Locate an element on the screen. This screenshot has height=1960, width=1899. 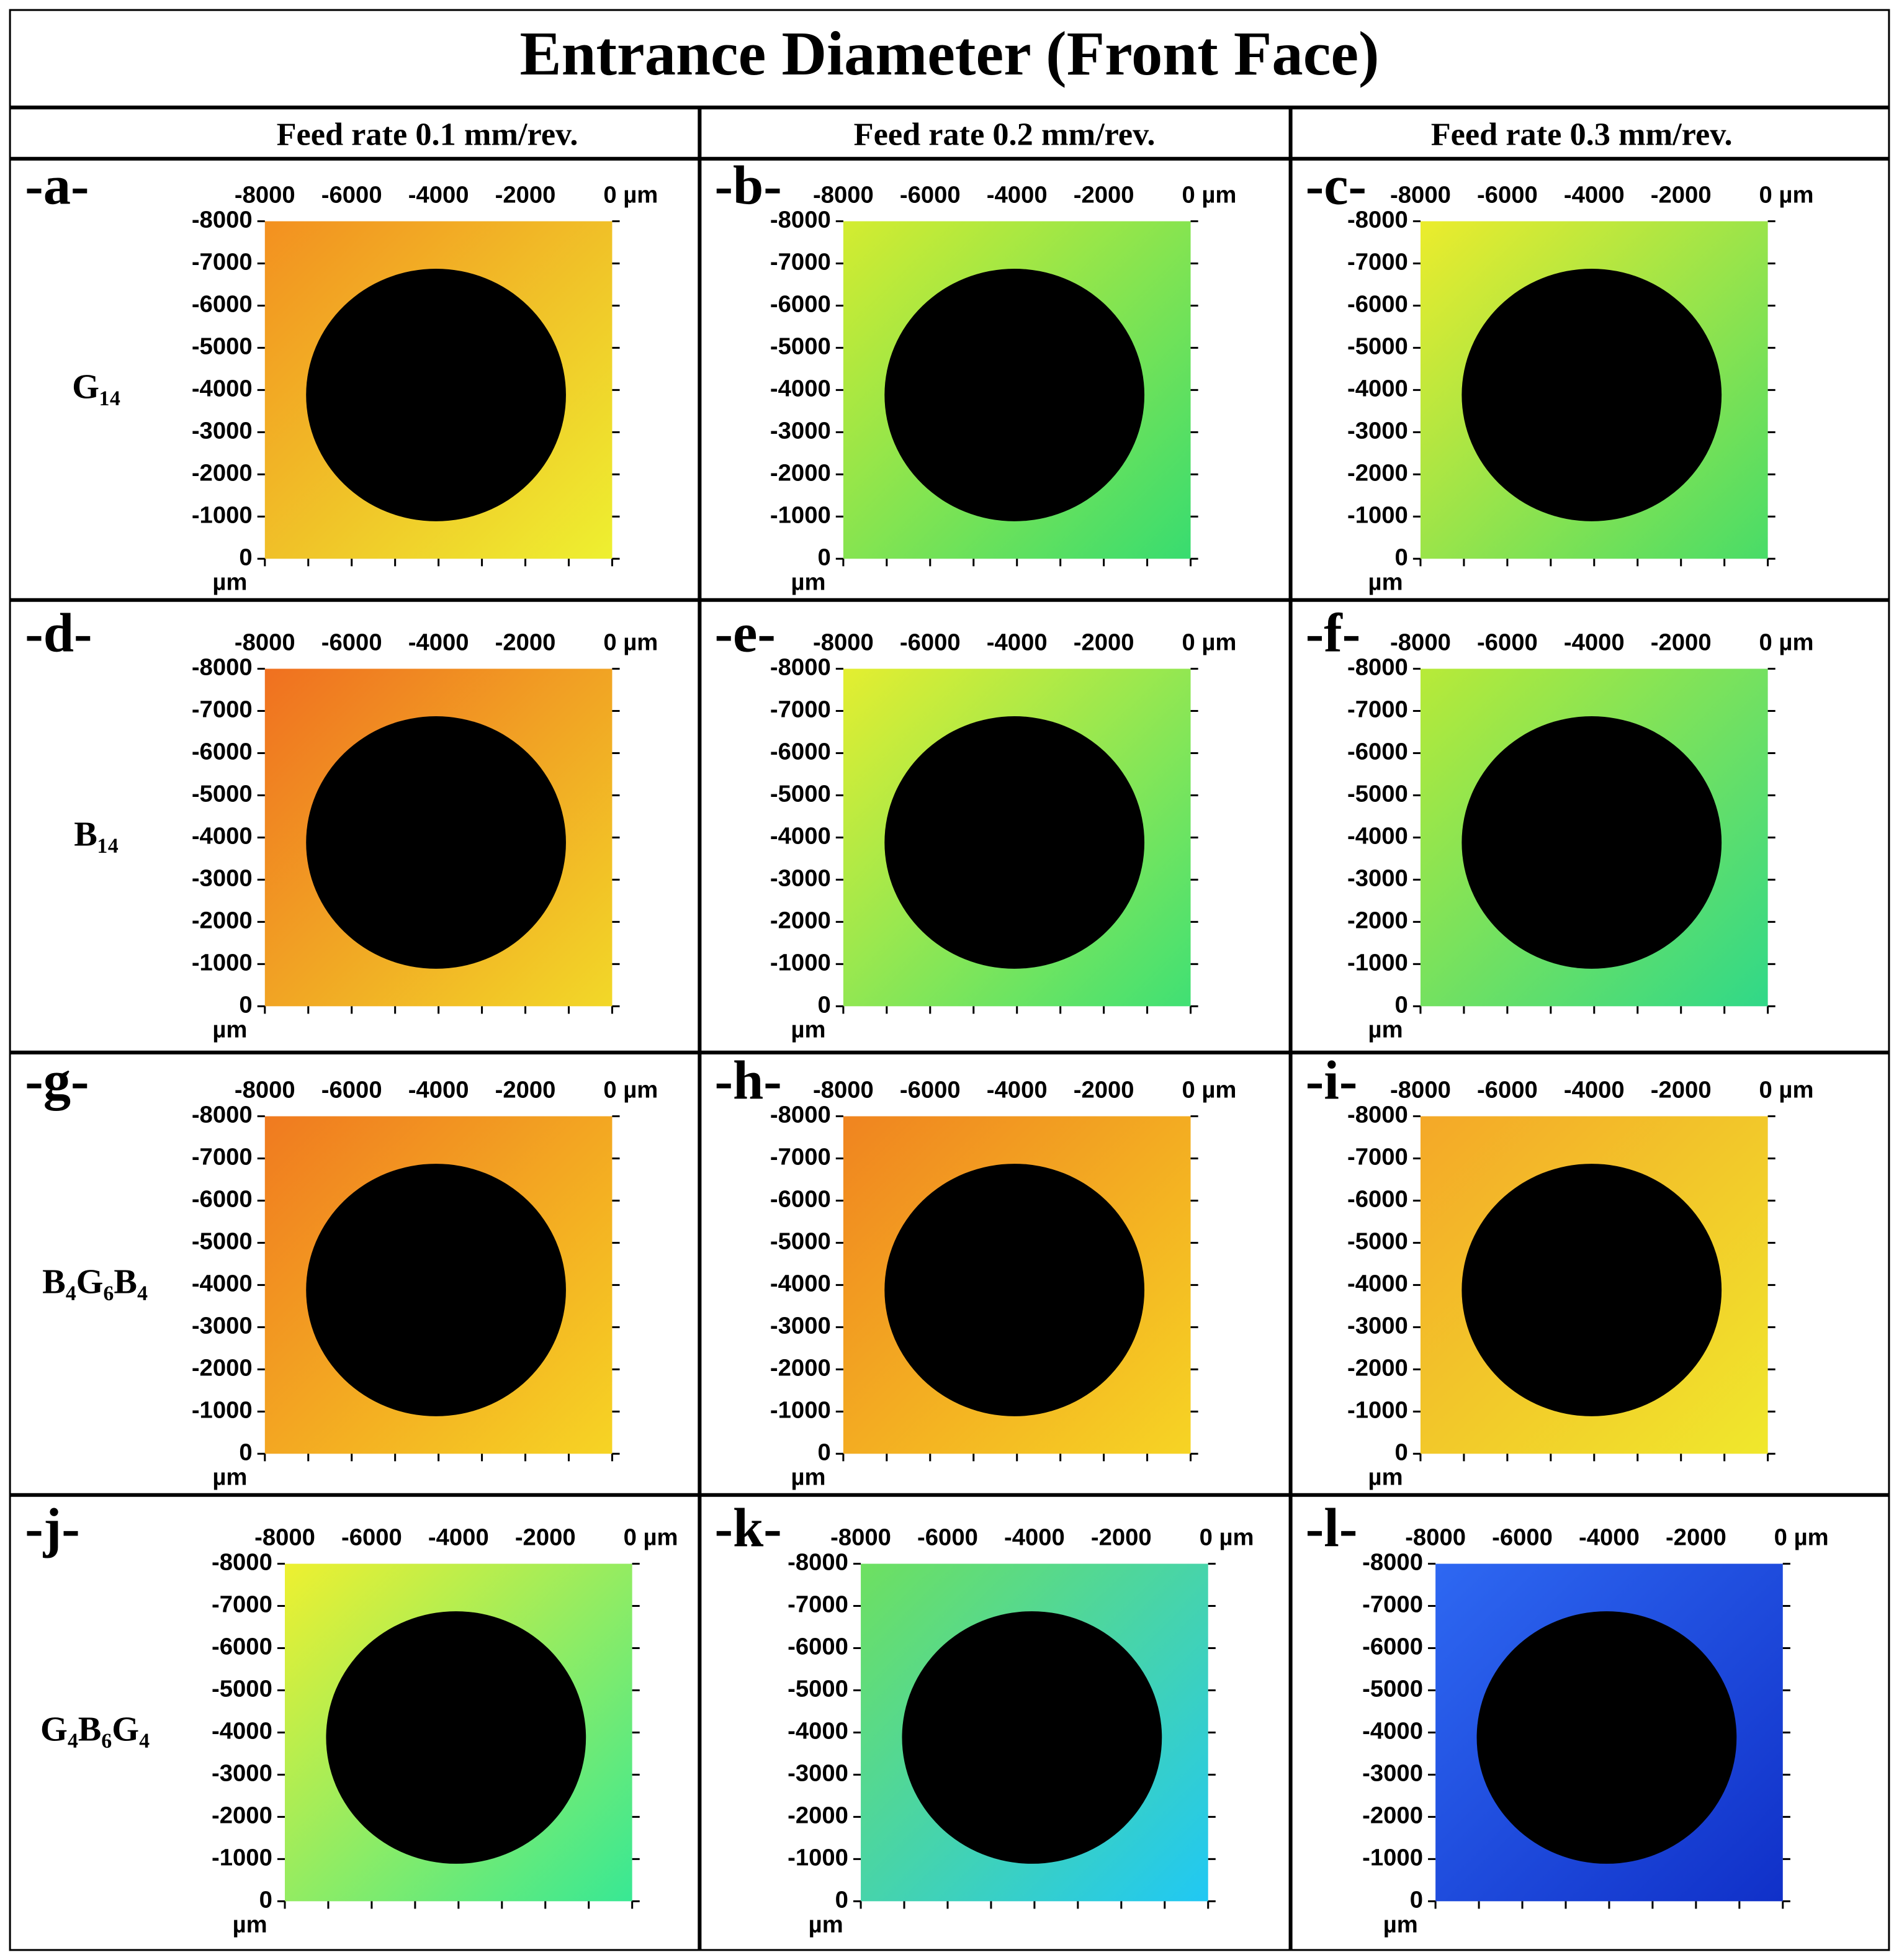
panel-label: -e- is located at coordinates (745, 633).